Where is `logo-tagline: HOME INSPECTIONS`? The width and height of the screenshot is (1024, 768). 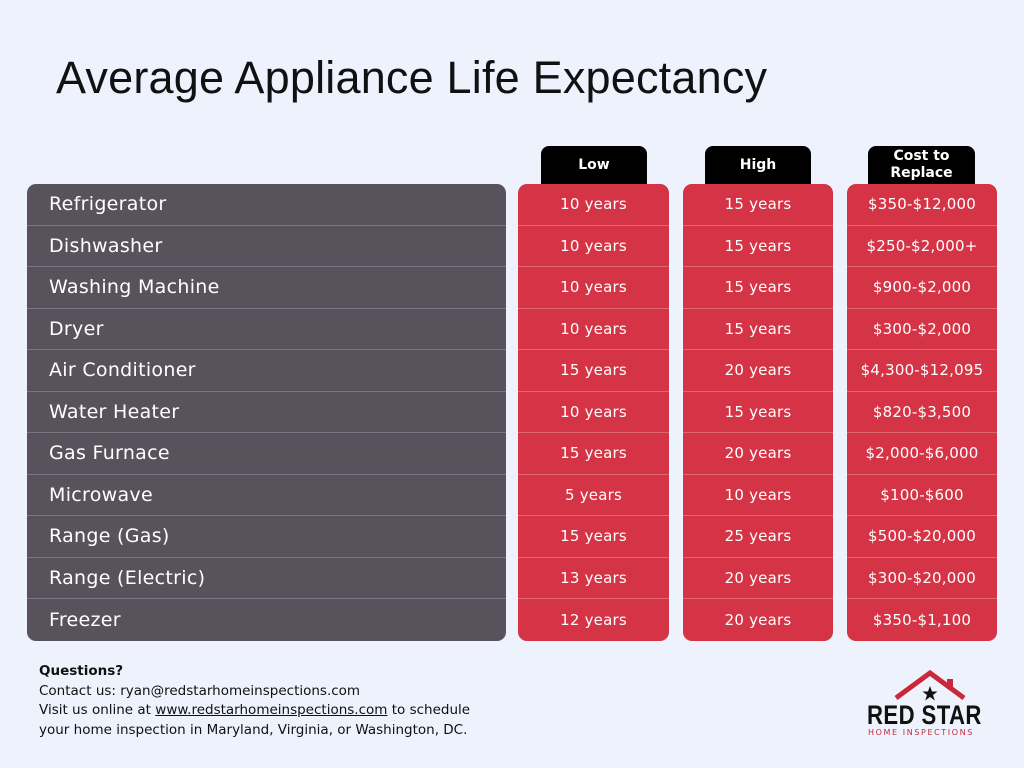 logo-tagline: HOME INSPECTIONS is located at coordinates (921, 732).